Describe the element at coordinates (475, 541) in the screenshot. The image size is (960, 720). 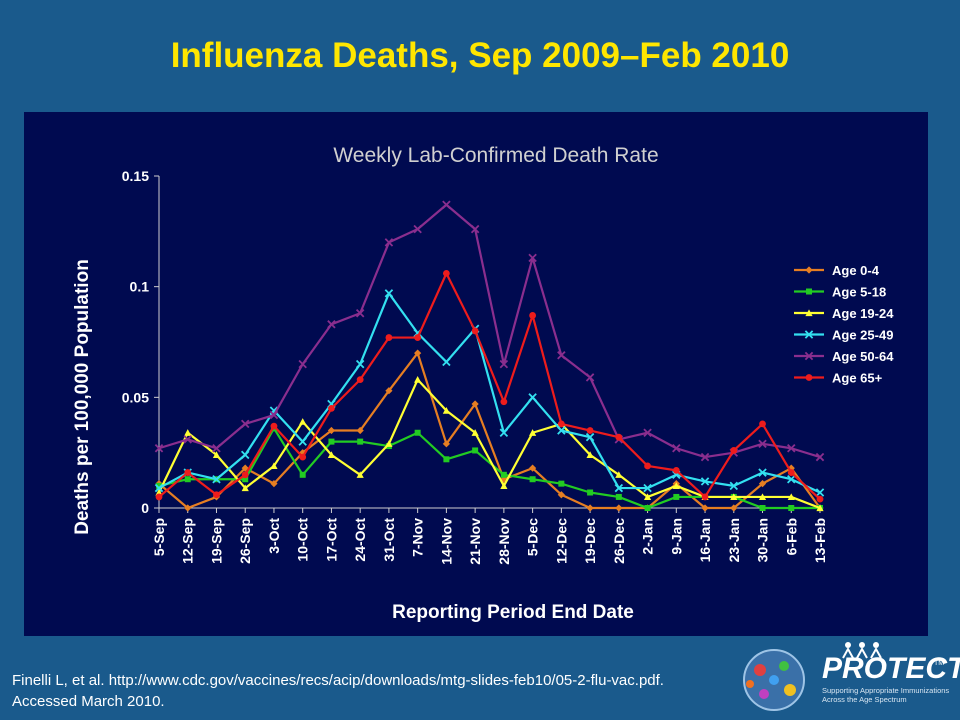
I see `x-tick-label: 21-Nov` at that location.